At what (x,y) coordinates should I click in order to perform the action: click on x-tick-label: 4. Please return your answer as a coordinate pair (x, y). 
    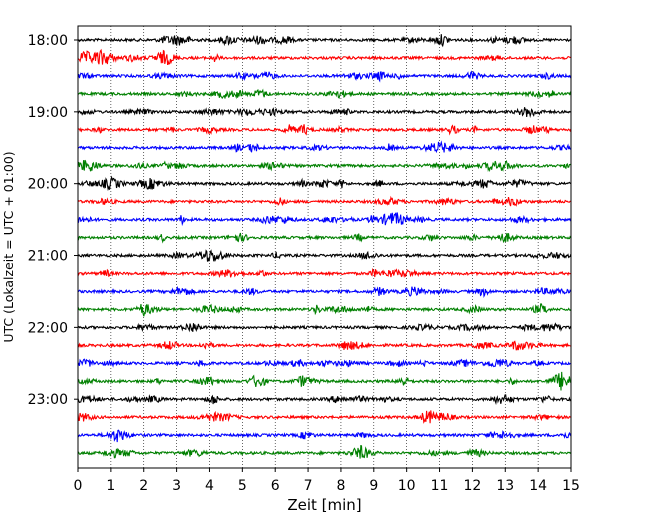
    Looking at the image, I should click on (209, 486).